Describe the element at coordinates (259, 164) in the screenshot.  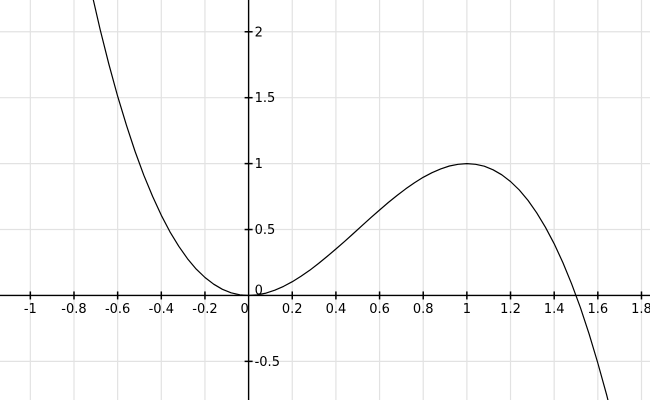
I see `y-tick-label: 1` at that location.